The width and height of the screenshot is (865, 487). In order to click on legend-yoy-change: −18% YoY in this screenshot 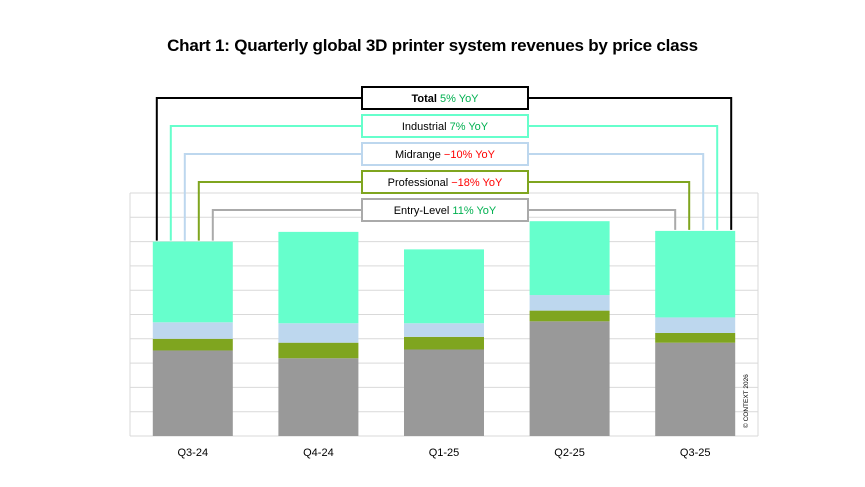, I will do `click(477, 183)`.